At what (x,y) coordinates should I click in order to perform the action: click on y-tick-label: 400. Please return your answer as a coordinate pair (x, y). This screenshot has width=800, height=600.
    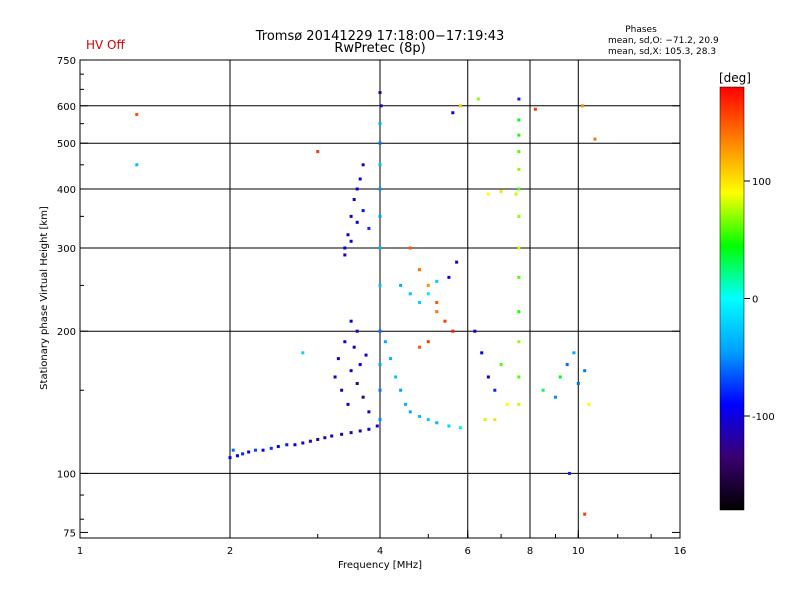
    Looking at the image, I should click on (66, 190).